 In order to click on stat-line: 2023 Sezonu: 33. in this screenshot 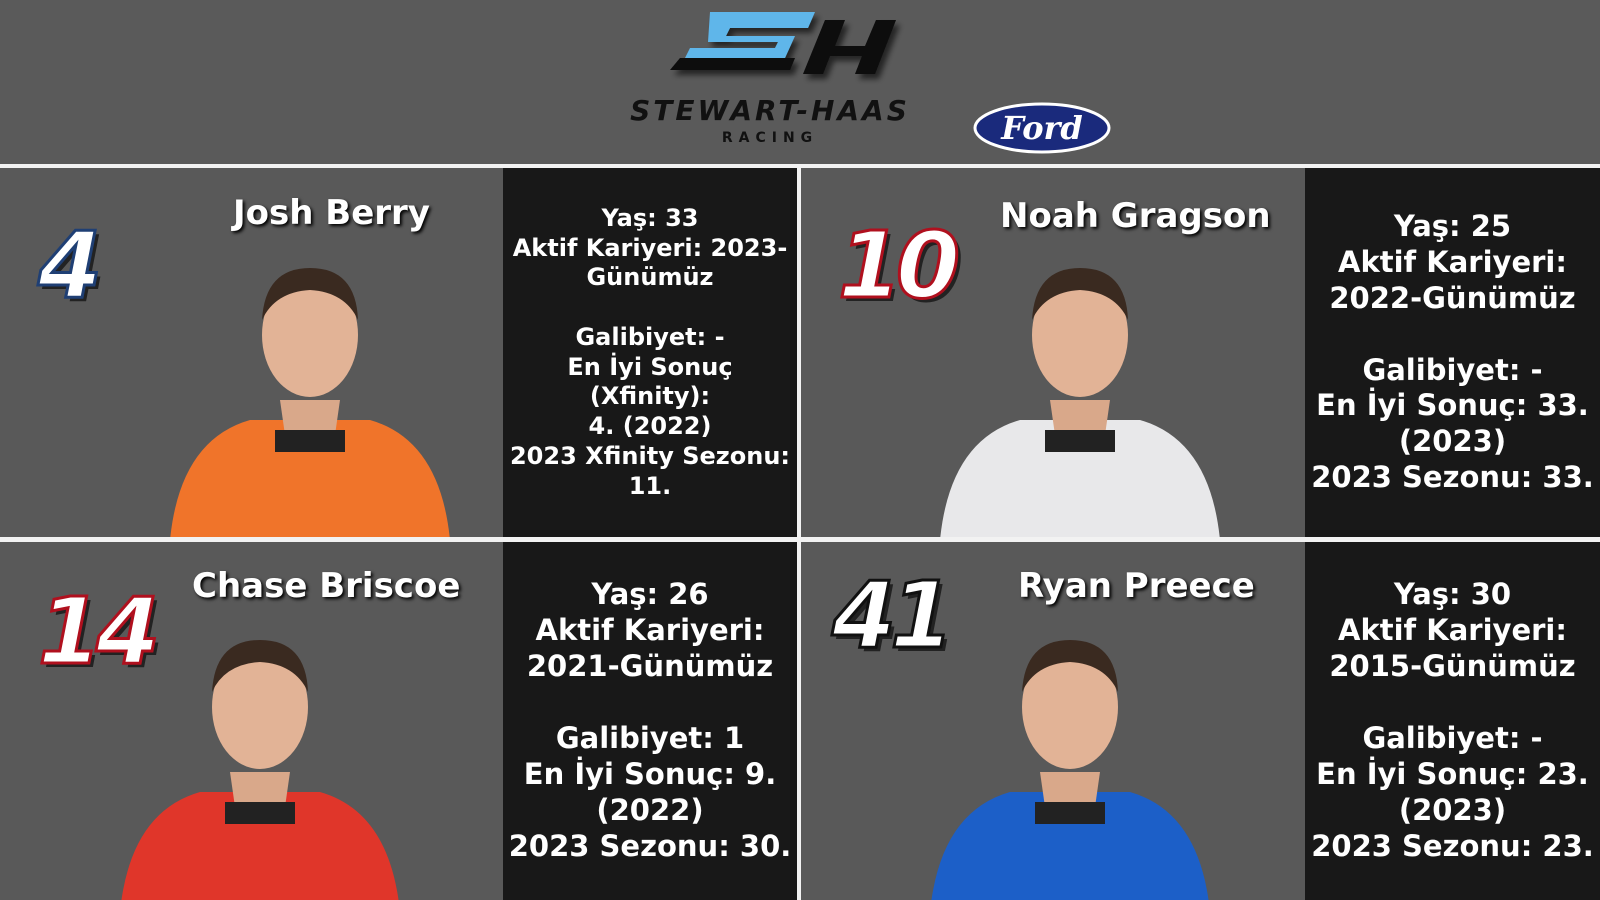, I will do `click(1452, 477)`.